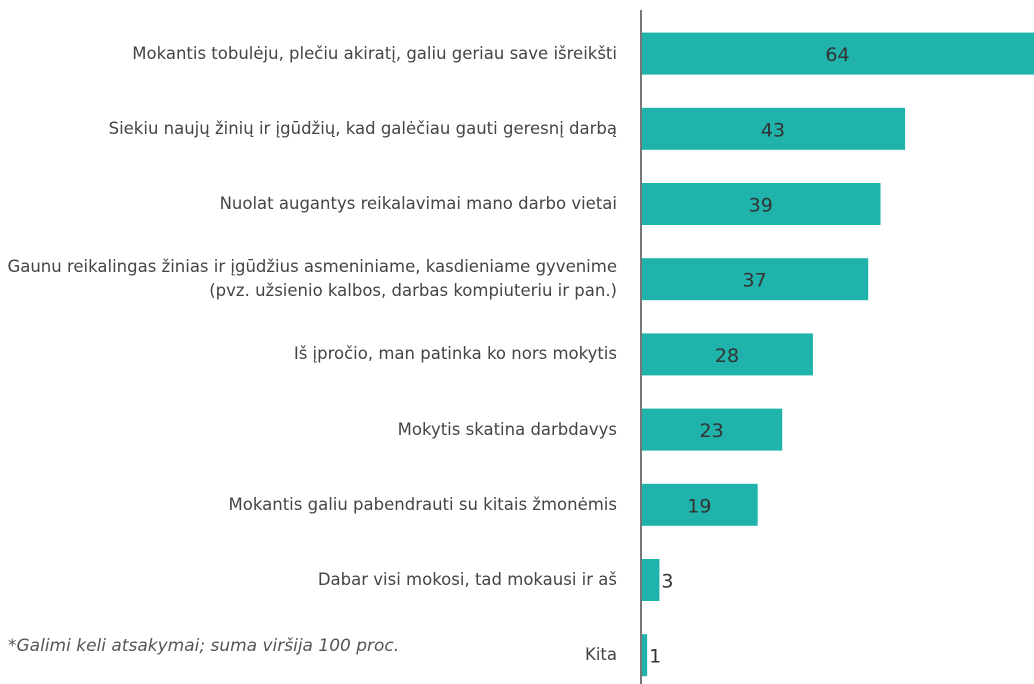  Describe the element at coordinates (655, 657) in the screenshot. I see `value-label: 1` at that location.